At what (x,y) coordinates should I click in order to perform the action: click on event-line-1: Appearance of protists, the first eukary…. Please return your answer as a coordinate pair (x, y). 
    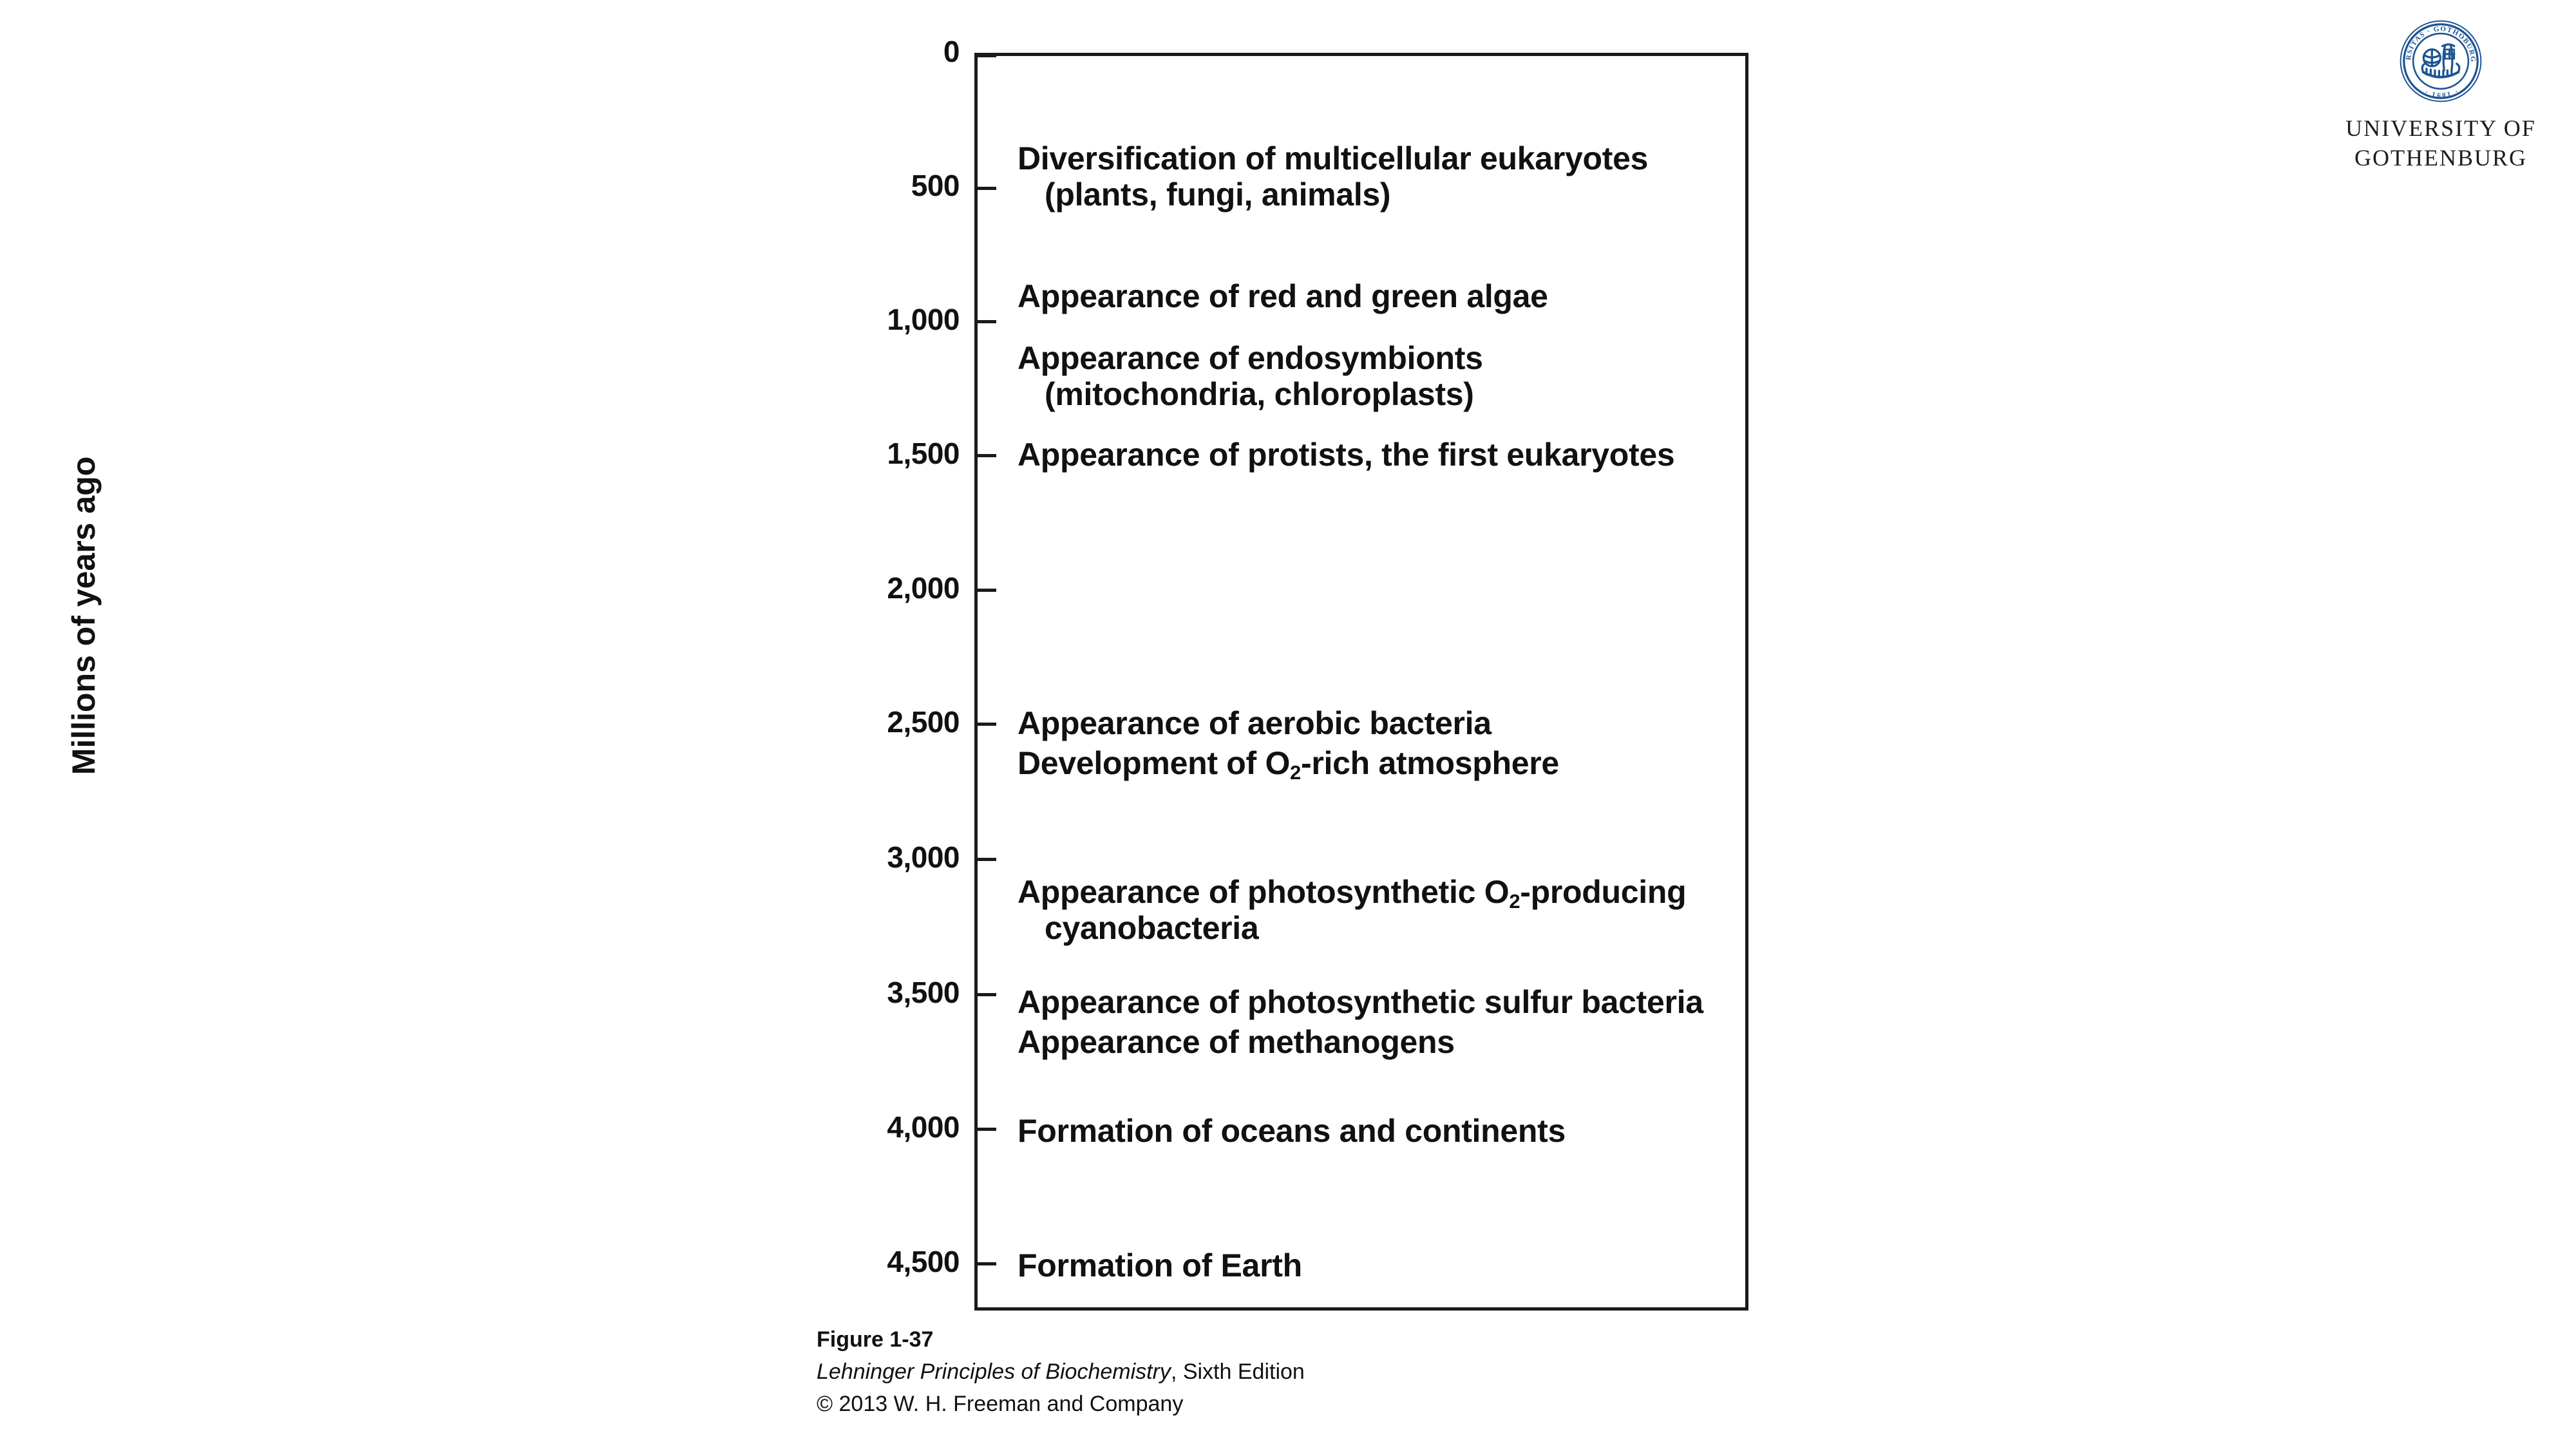
    Looking at the image, I should click on (1347, 455).